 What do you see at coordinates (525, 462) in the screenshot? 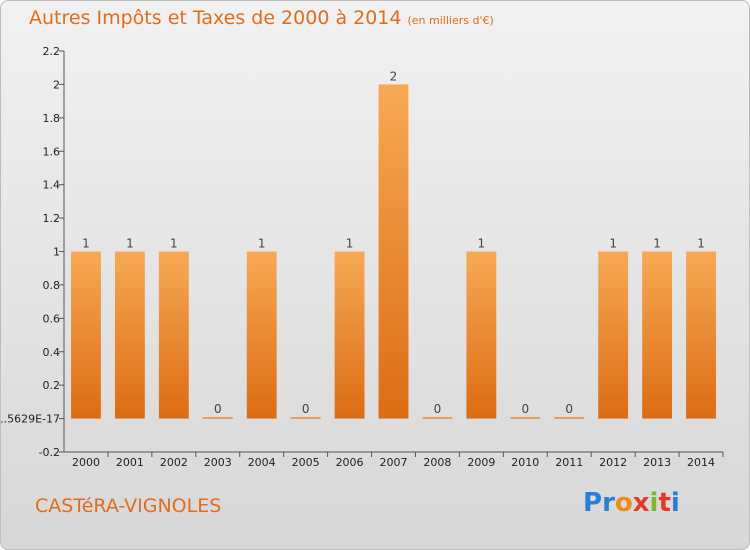
I see `x-tick-label: 2010` at bounding box center [525, 462].